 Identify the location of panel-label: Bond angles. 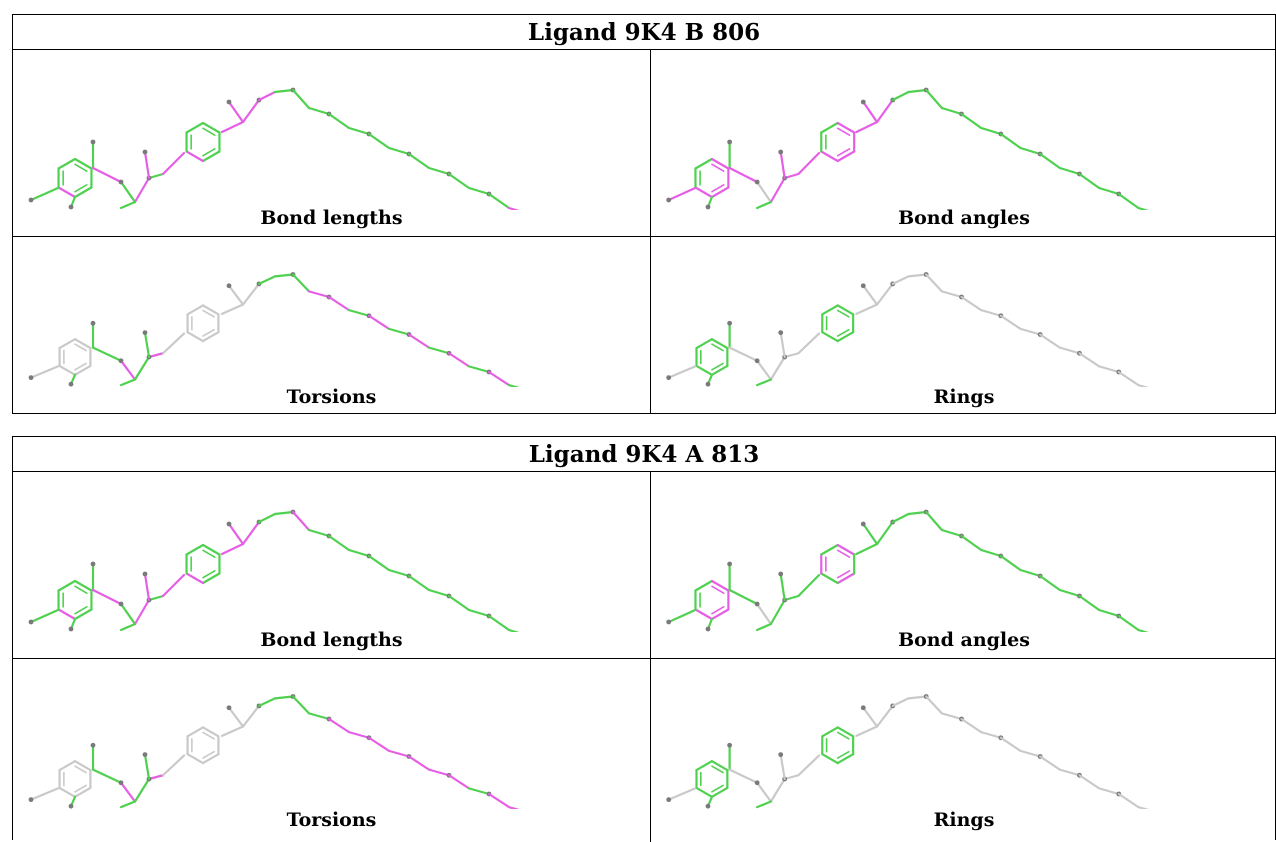
(964, 218).